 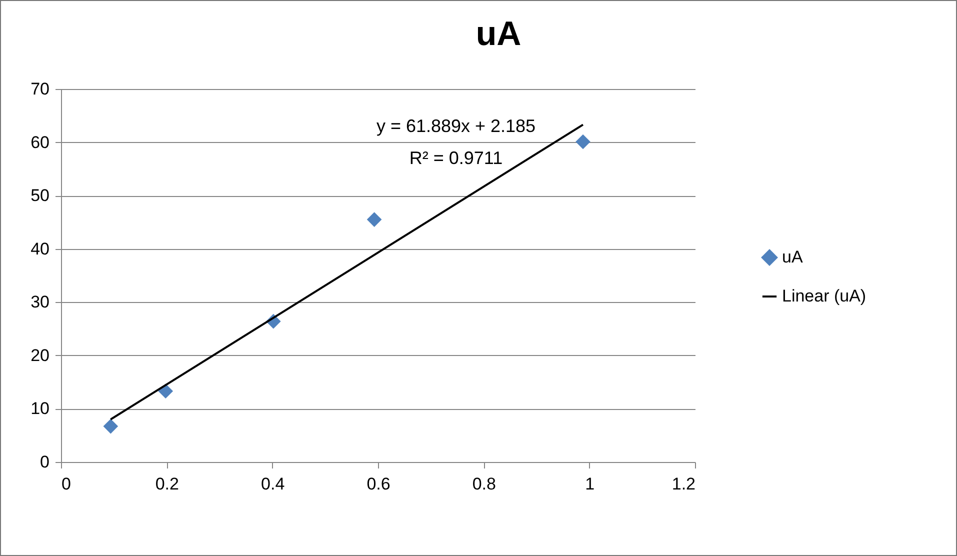 What do you see at coordinates (684, 484) in the screenshot?
I see `x-tick-label: 1.2` at bounding box center [684, 484].